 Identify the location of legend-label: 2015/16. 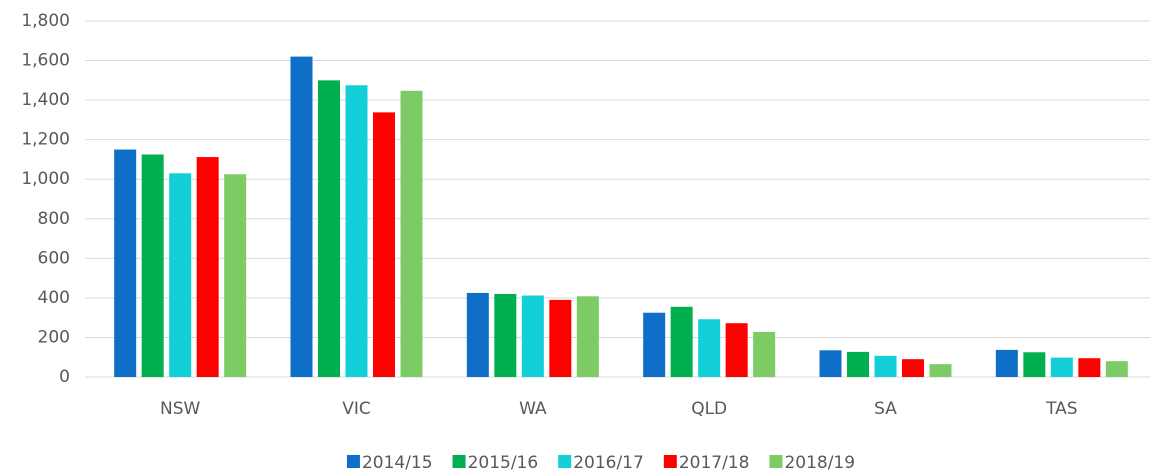
(503, 463).